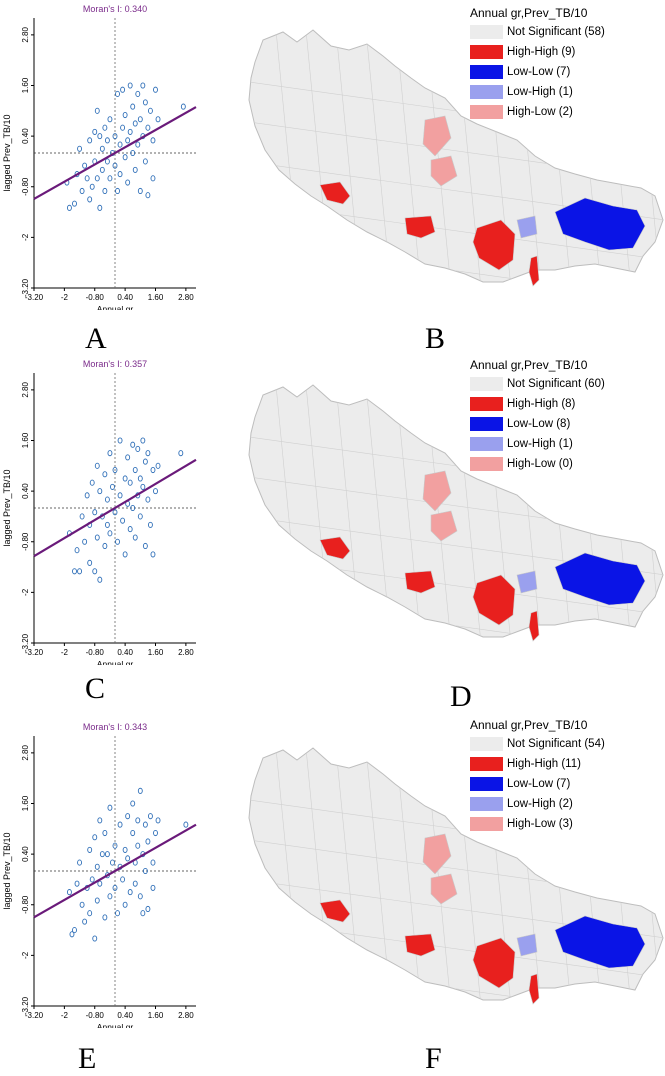 The height and width of the screenshot is (1076, 665). What do you see at coordinates (567, 384) in the screenshot?
I see `legend-item-not-significant: Not Significant (60)` at bounding box center [567, 384].